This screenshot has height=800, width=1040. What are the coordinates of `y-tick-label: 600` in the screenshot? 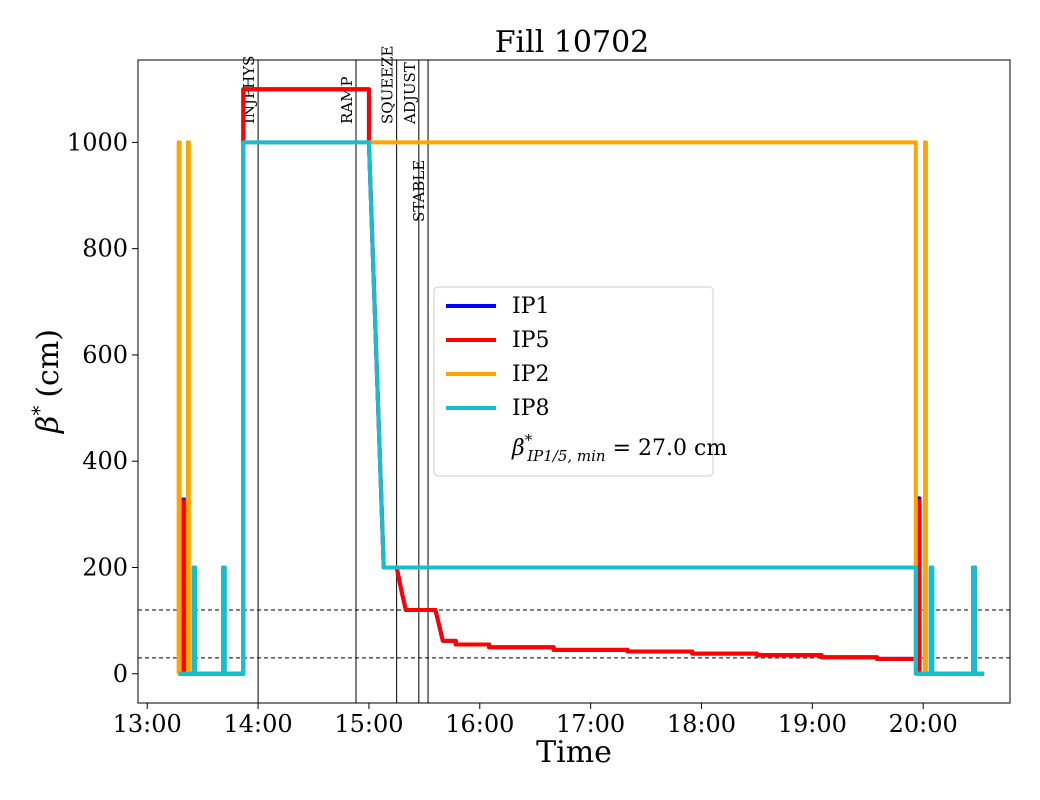 It's located at (105, 355).